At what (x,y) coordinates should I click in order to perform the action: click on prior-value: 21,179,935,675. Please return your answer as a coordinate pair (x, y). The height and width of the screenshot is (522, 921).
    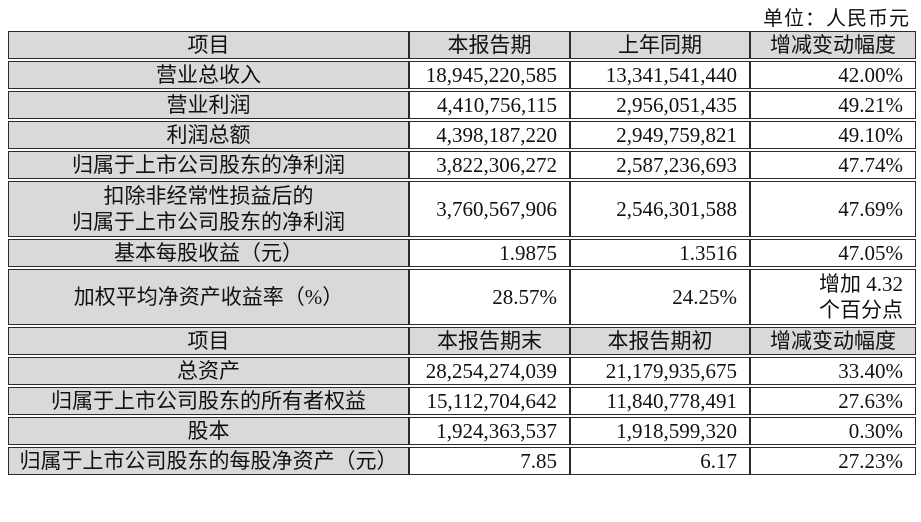
    Looking at the image, I should click on (660, 371).